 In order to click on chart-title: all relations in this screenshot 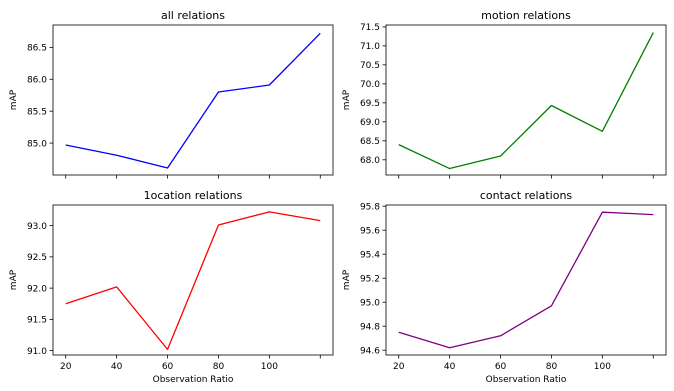, I will do `click(193, 15)`.